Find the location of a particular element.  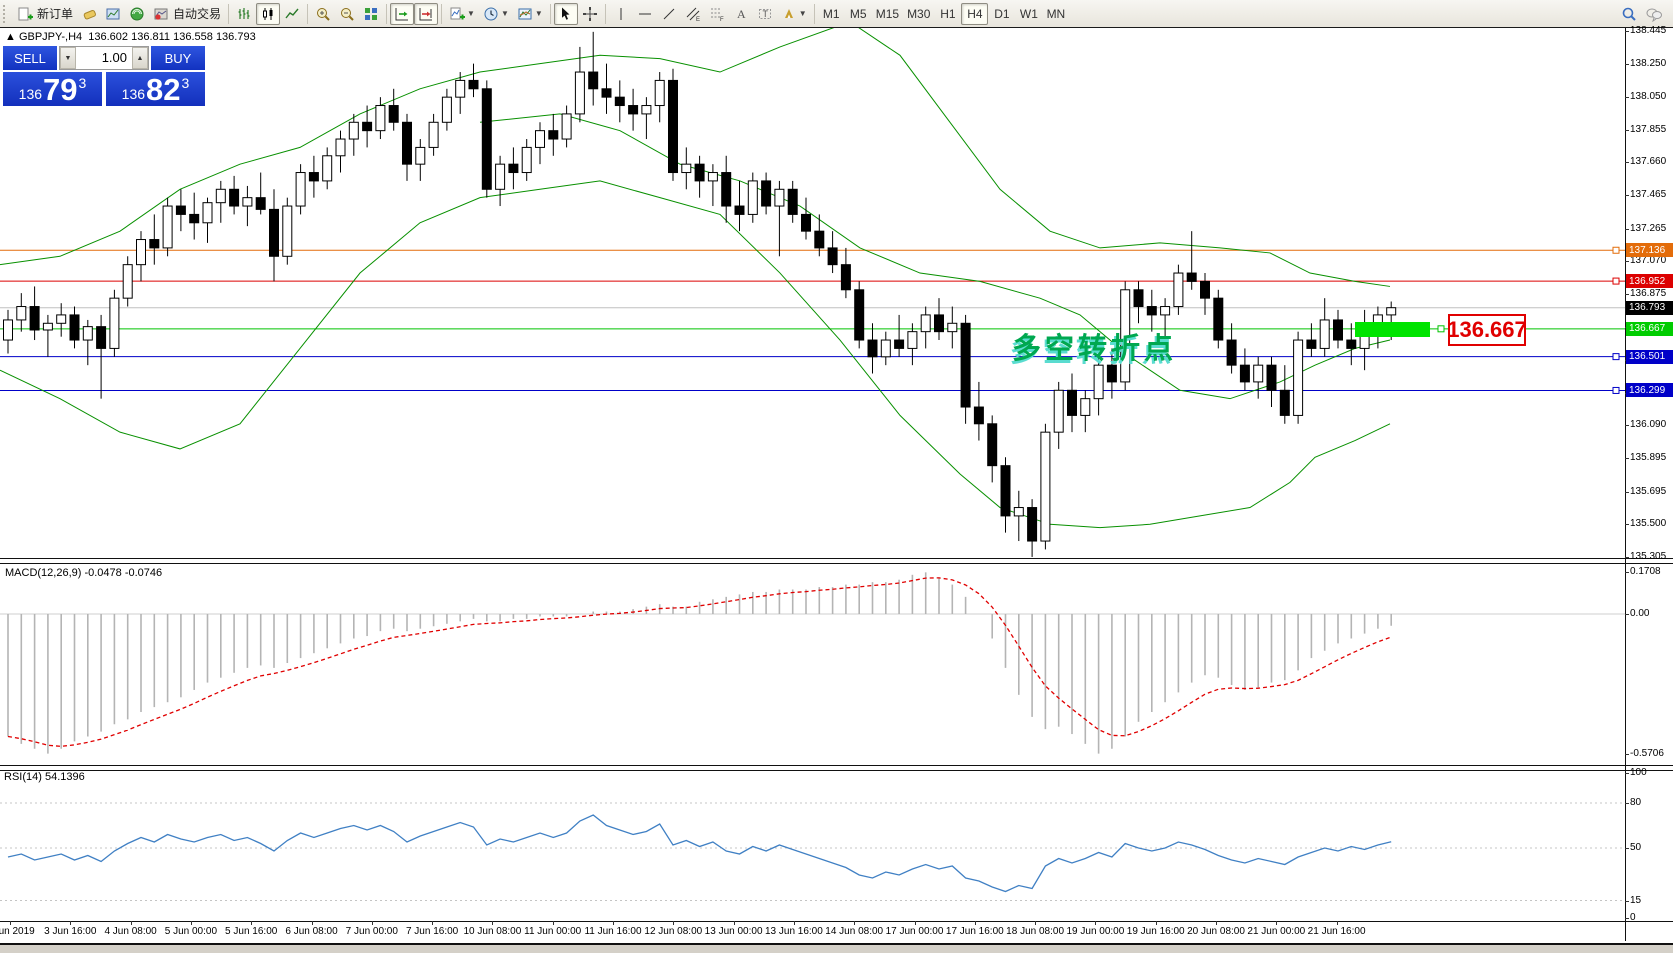

support-zone-rectangle is located at coordinates (1392, 329).